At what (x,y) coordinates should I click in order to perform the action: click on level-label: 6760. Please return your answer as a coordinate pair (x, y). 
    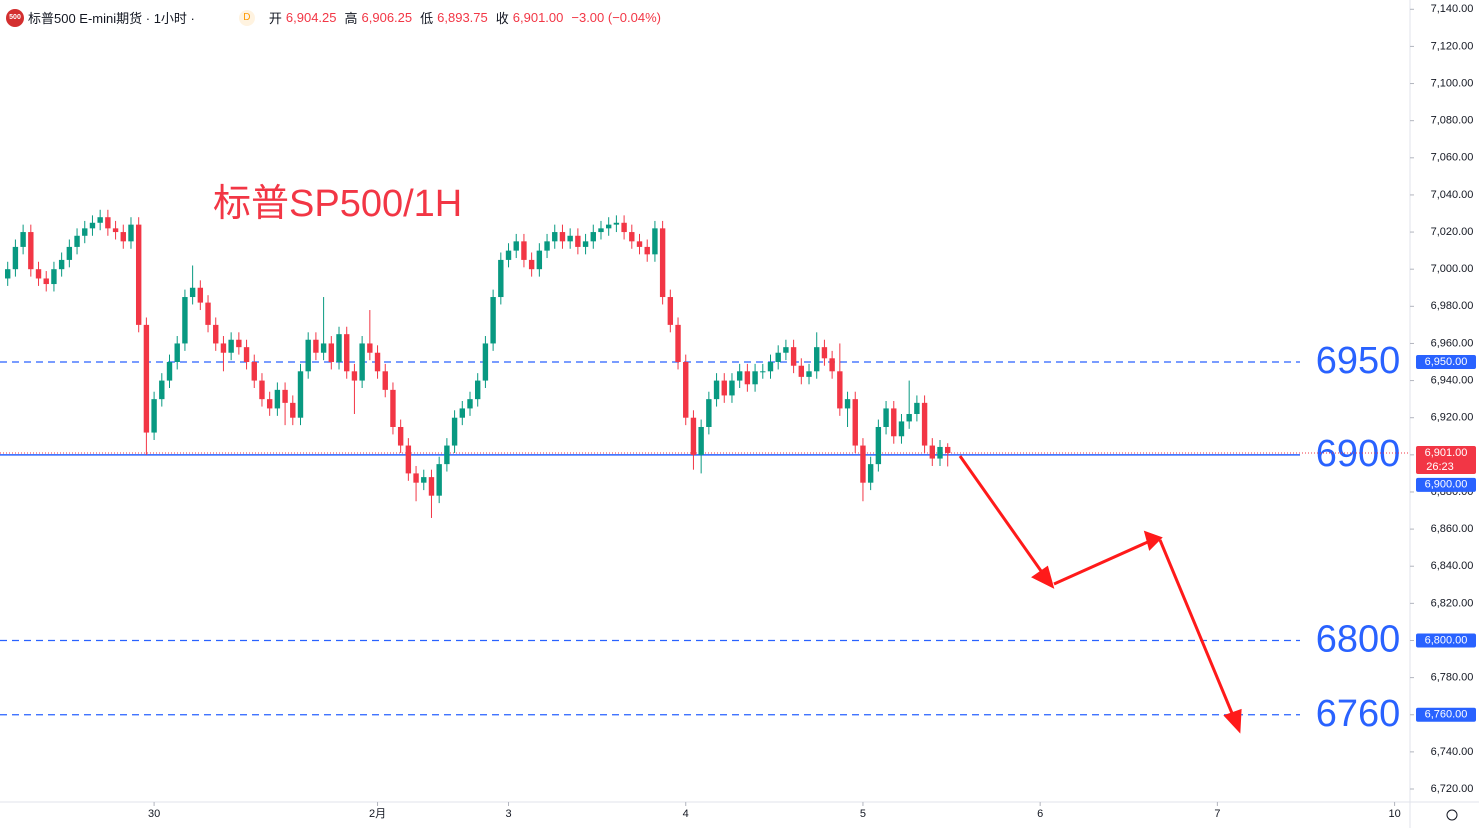
    Looking at the image, I should click on (1358, 714).